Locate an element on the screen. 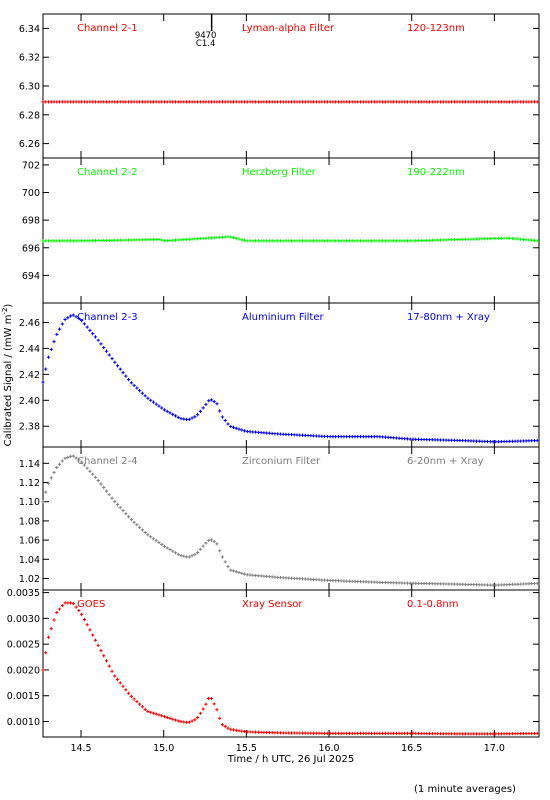 The image size is (550, 800). y-tick-label: 1.08 is located at coordinates (29, 521).